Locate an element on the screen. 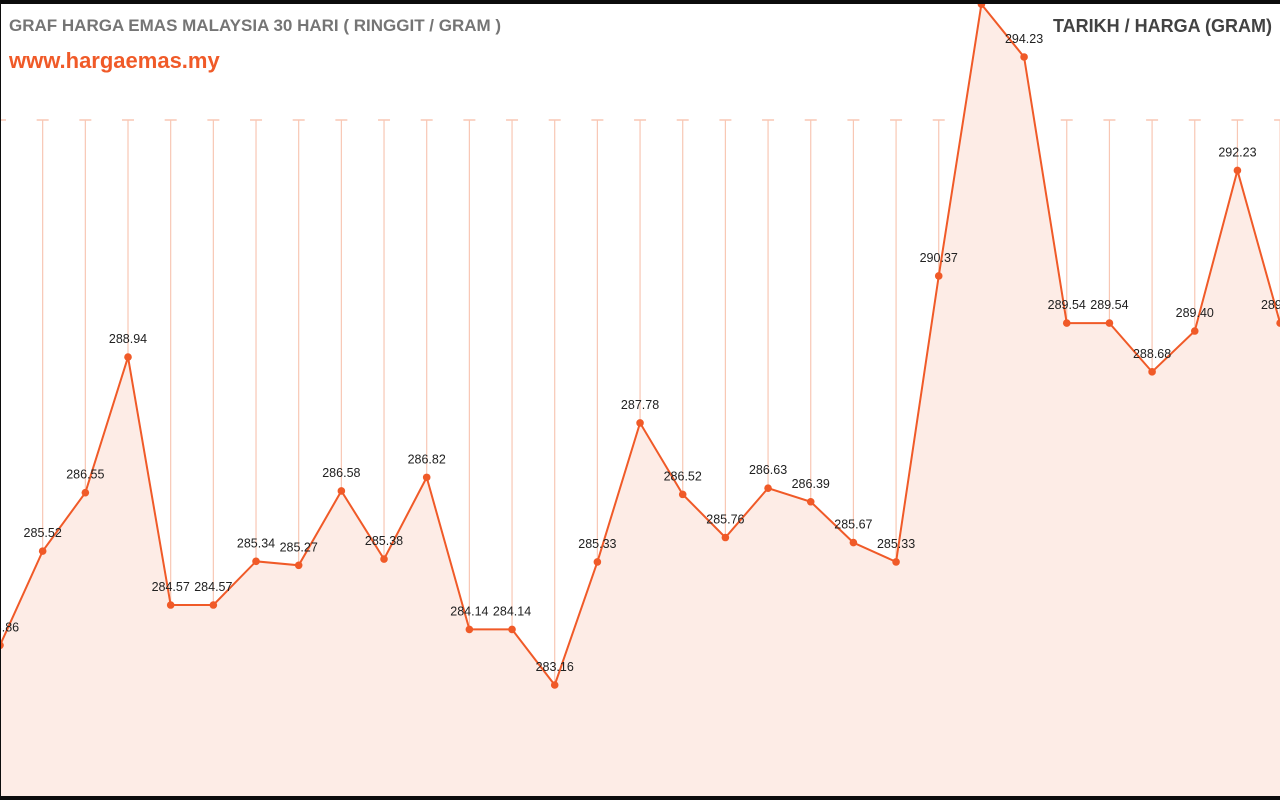 The width and height of the screenshot is (1280, 800). data-label: 288.68 is located at coordinates (1152, 354).